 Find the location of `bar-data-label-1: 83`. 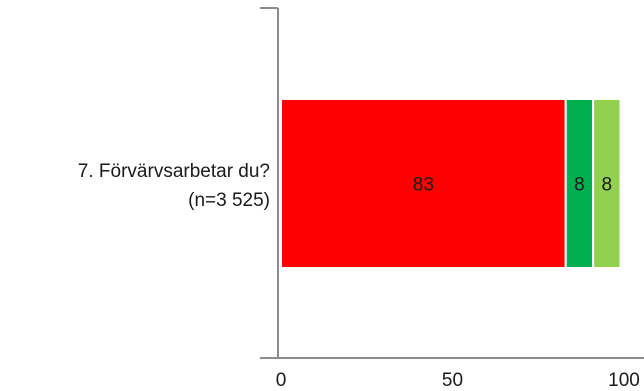

bar-data-label-1: 83 is located at coordinates (423, 185).